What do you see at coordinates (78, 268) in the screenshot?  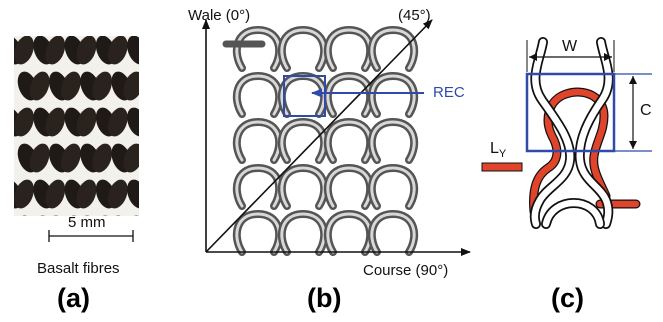 I see `basalt-caption: Basalt fibres` at bounding box center [78, 268].